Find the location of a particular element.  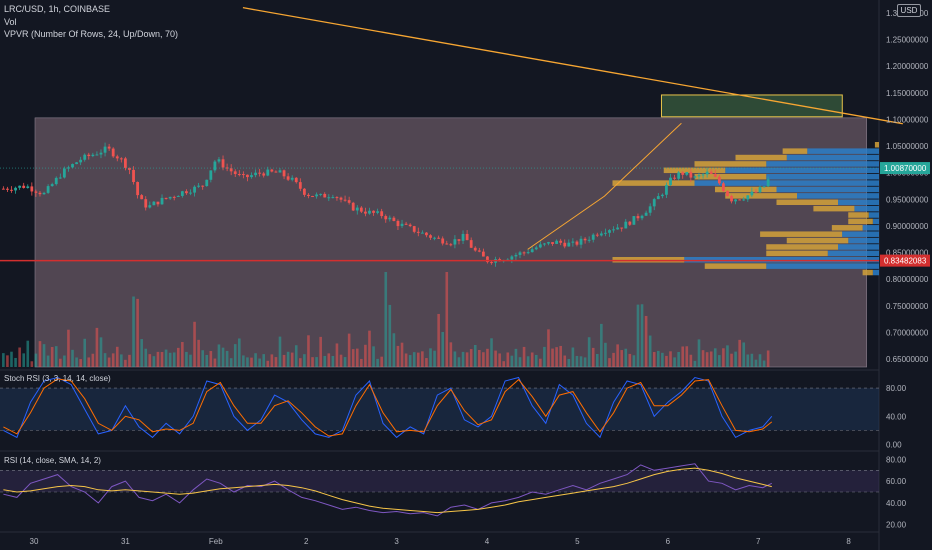

time-tick-label: 6 is located at coordinates (668, 541).